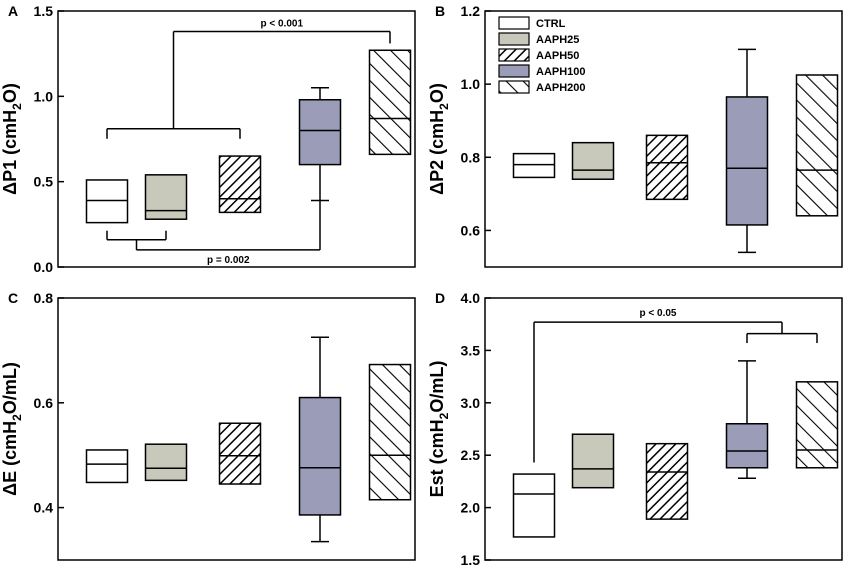 The image size is (851, 567). I want to click on y-tick-label-d: 2.5, so click(471, 455).